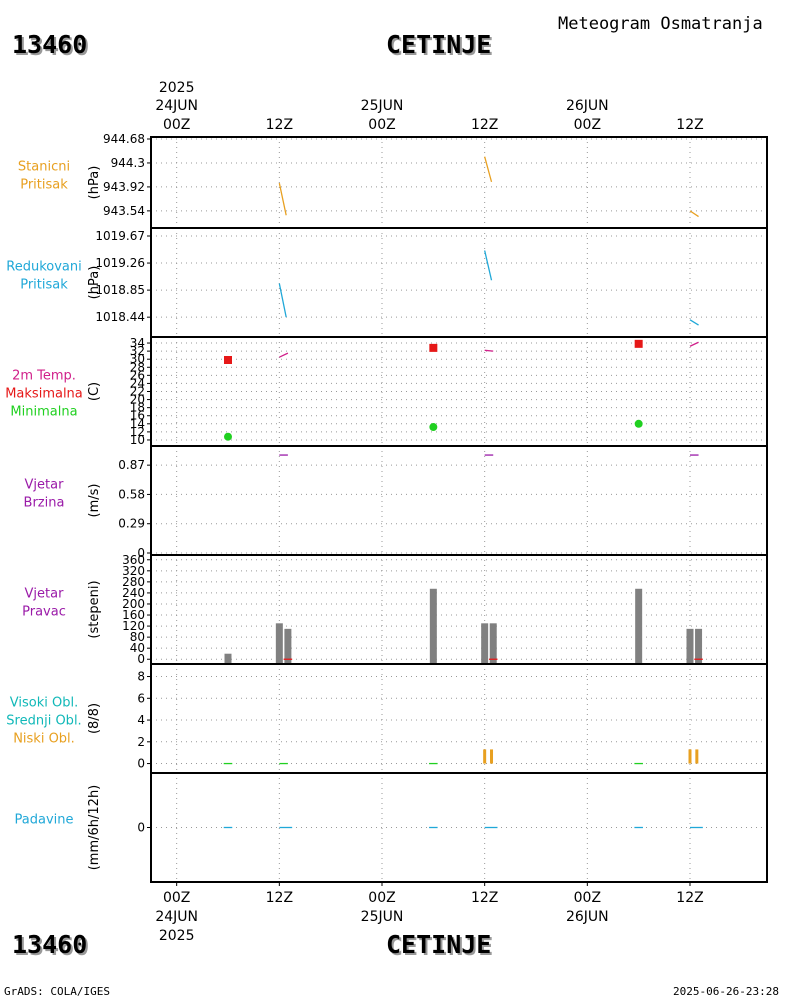 The image size is (800, 1000). What do you see at coordinates (137, 351) in the screenshot?
I see `y-tick-label: 32` at bounding box center [137, 351].